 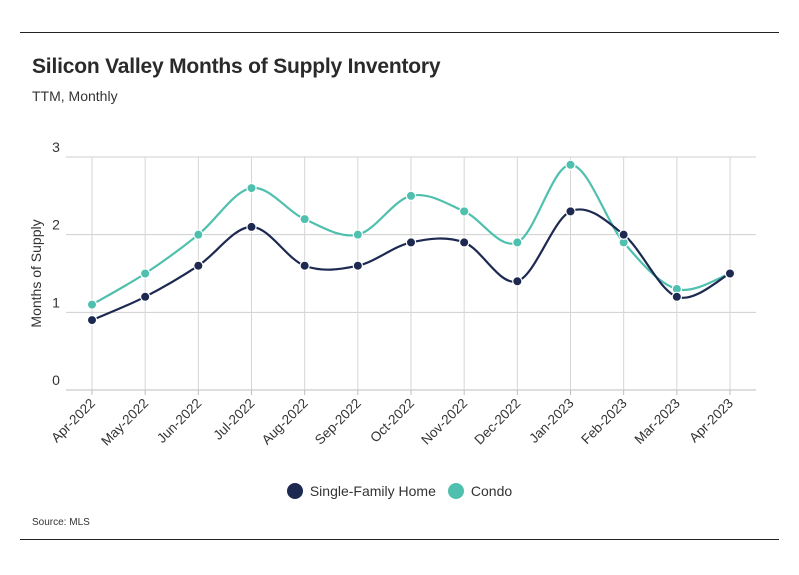 What do you see at coordinates (233, 419) in the screenshot?
I see `x-tick-label: Jul-2022` at bounding box center [233, 419].